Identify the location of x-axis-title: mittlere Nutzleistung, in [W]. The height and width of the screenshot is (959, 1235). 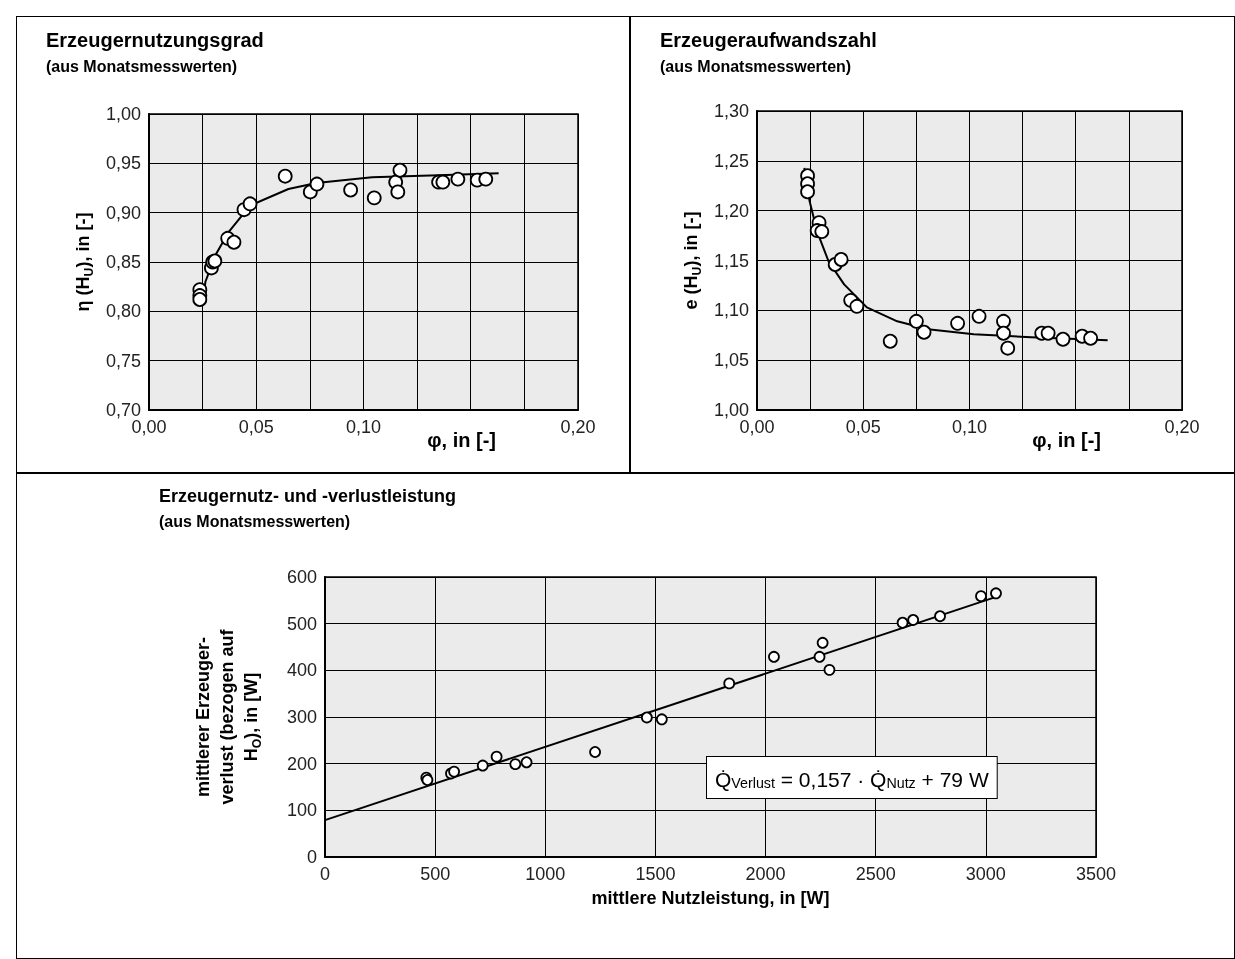
(710, 898).